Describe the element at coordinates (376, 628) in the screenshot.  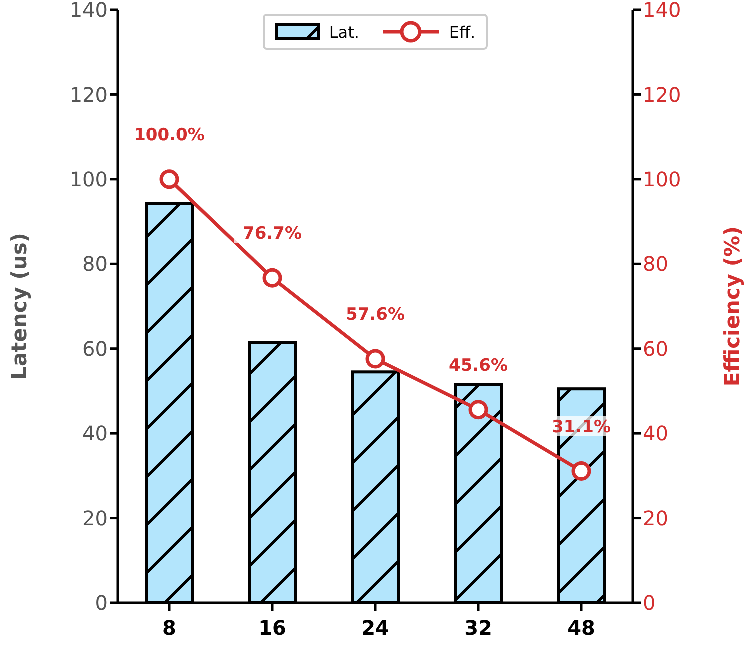
I see `x-tick-label: 24` at that location.